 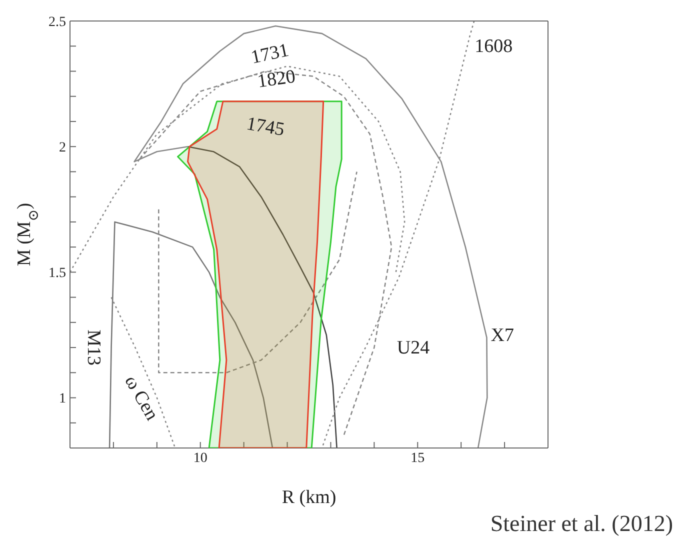 I want to click on annotation: 1608, so click(x=493, y=47).